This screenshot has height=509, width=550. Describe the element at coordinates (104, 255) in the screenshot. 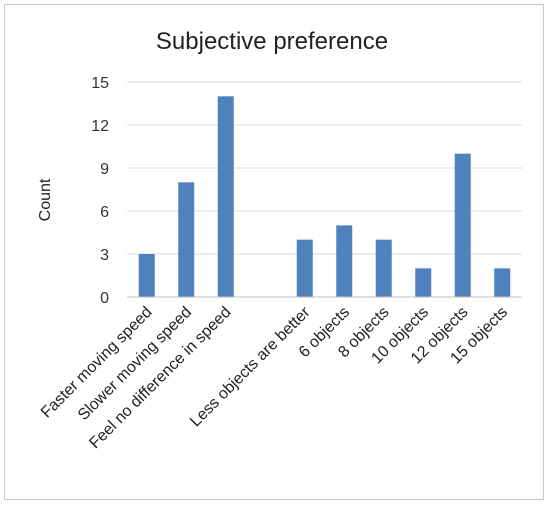

I see `y-tick-label: 3` at that location.